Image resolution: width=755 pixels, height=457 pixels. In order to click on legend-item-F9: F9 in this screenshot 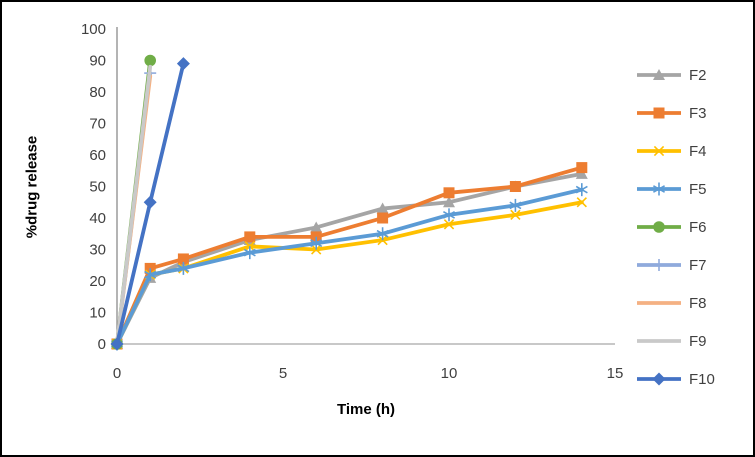, I will do `click(692, 341)`.